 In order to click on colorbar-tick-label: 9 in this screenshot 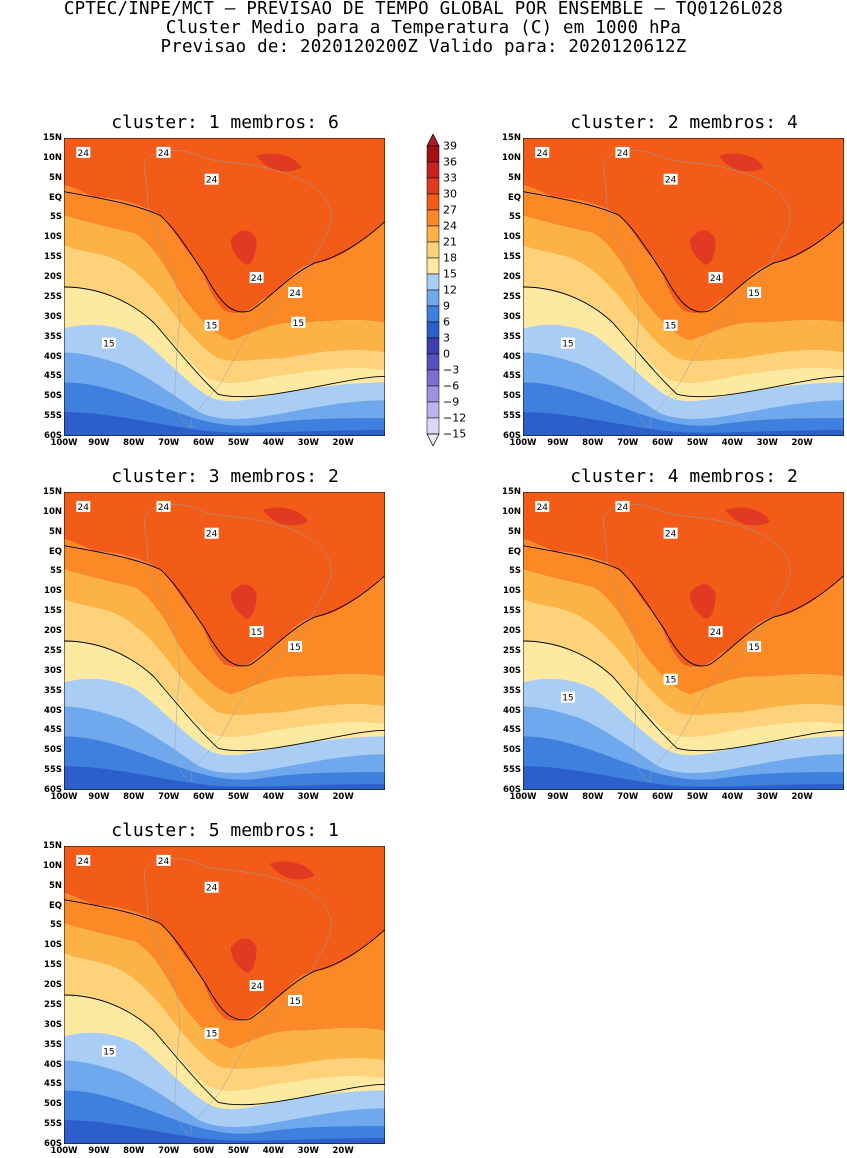, I will do `click(446, 306)`.